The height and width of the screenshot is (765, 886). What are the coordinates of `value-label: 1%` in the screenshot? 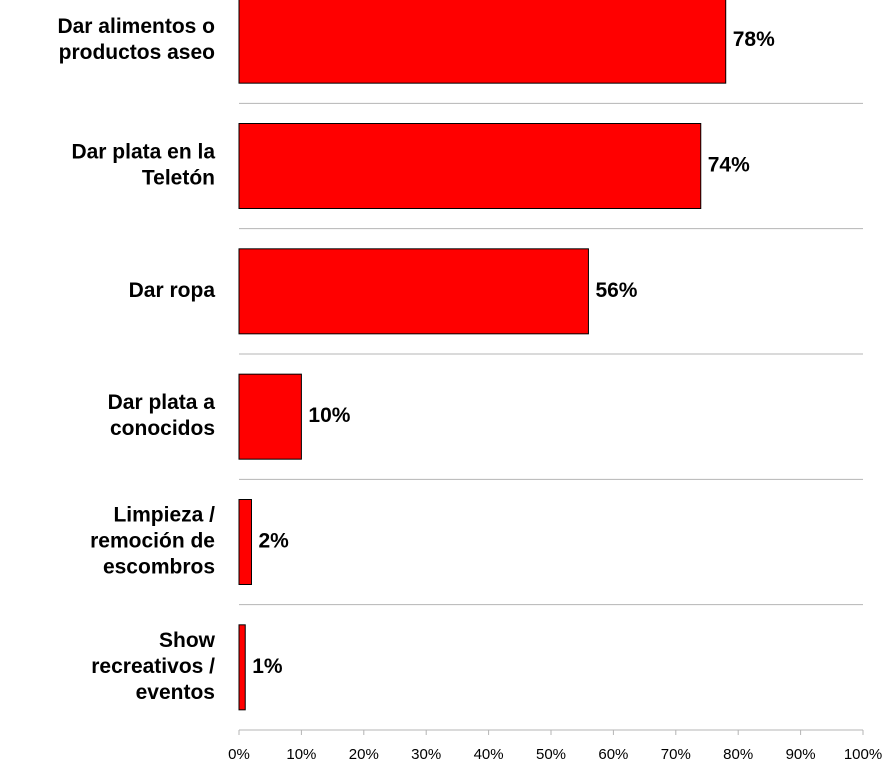 It's located at (267, 666).